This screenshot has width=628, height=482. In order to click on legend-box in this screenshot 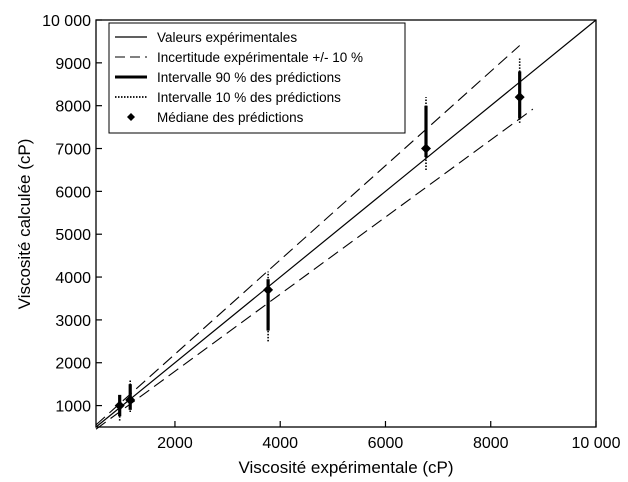, I will do `click(257, 78)`.